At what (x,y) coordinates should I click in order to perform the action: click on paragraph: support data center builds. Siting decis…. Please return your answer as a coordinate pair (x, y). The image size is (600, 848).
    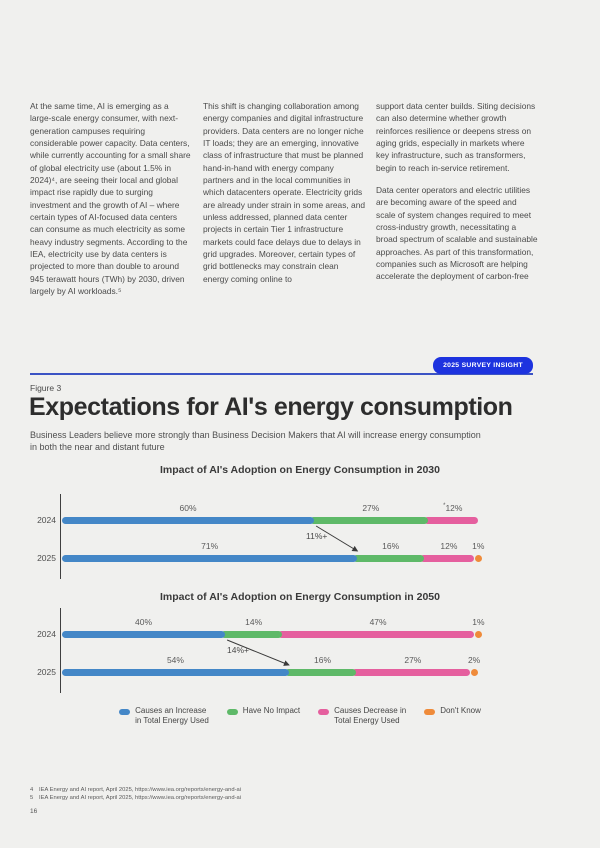
    Looking at the image, I should click on (456, 137).